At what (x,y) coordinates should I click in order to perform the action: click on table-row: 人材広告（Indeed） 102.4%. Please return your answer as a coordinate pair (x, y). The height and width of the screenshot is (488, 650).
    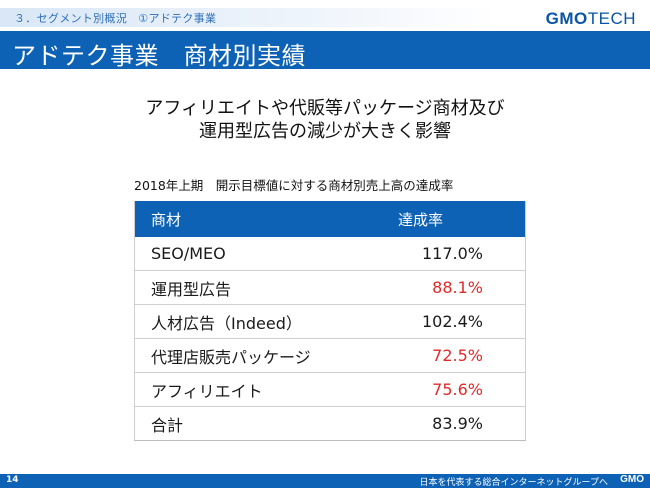
    Looking at the image, I should click on (330, 321).